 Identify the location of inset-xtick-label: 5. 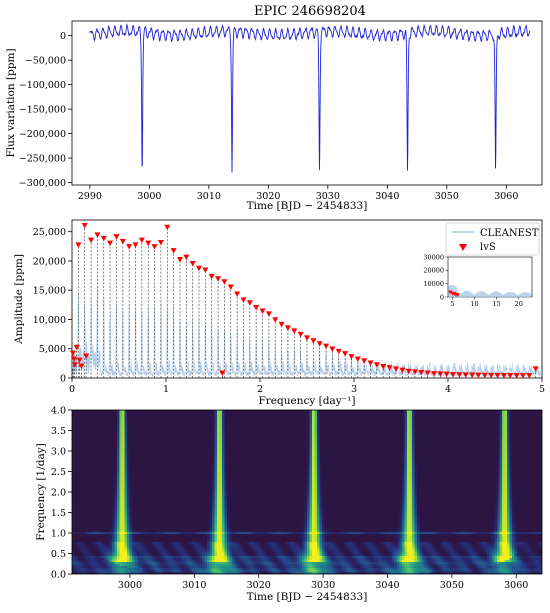
(452, 304).